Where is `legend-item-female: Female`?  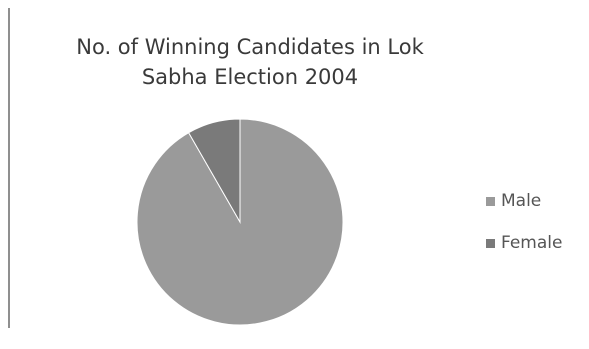 legend-item-female: Female is located at coordinates (536, 243).